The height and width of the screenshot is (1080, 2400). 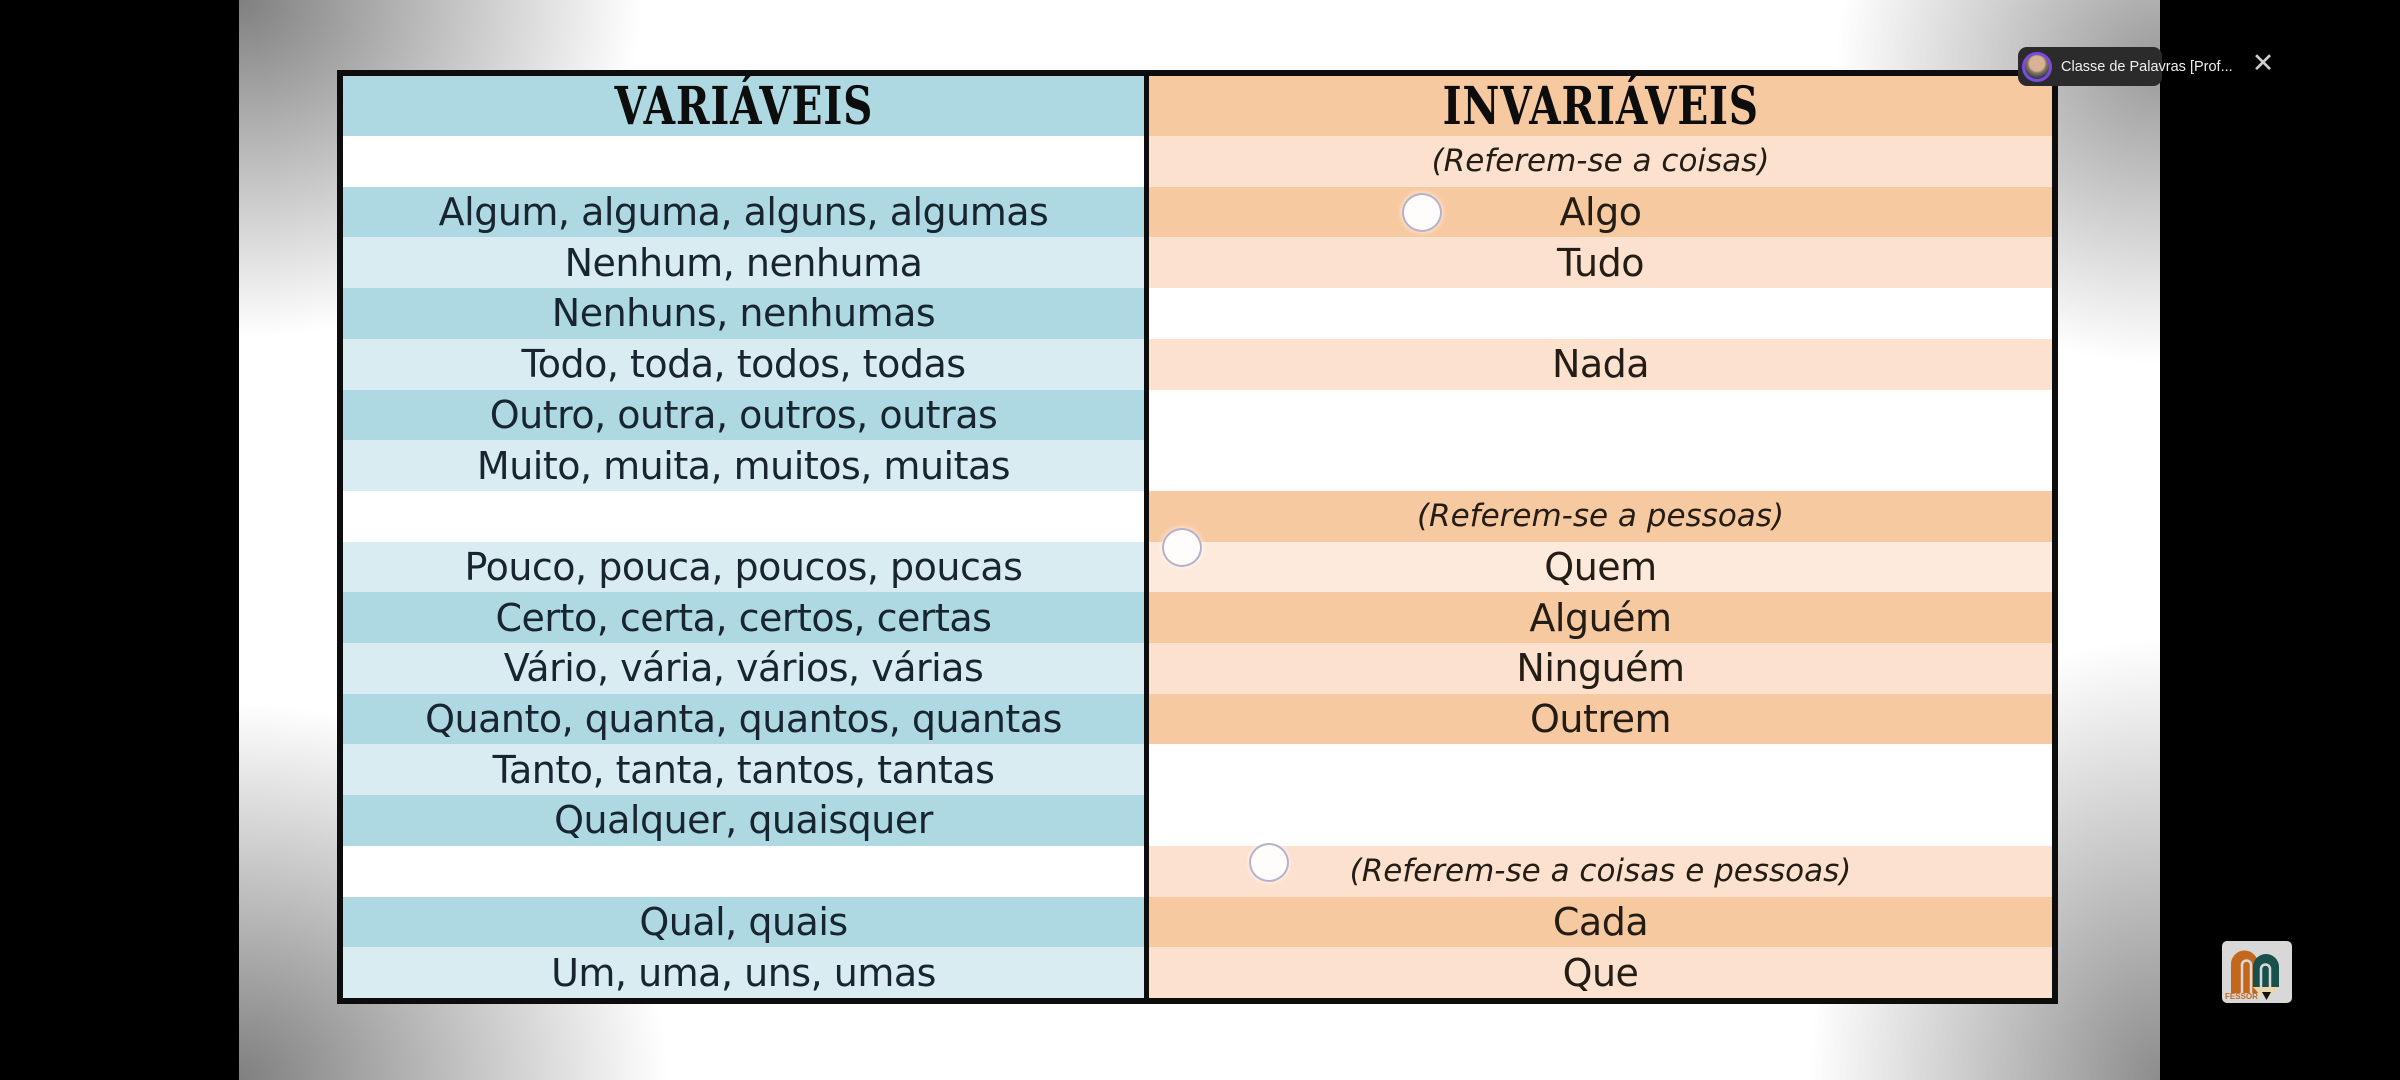 What do you see at coordinates (743, 820) in the screenshot?
I see `table-row: Qualquer, quaisquer` at bounding box center [743, 820].